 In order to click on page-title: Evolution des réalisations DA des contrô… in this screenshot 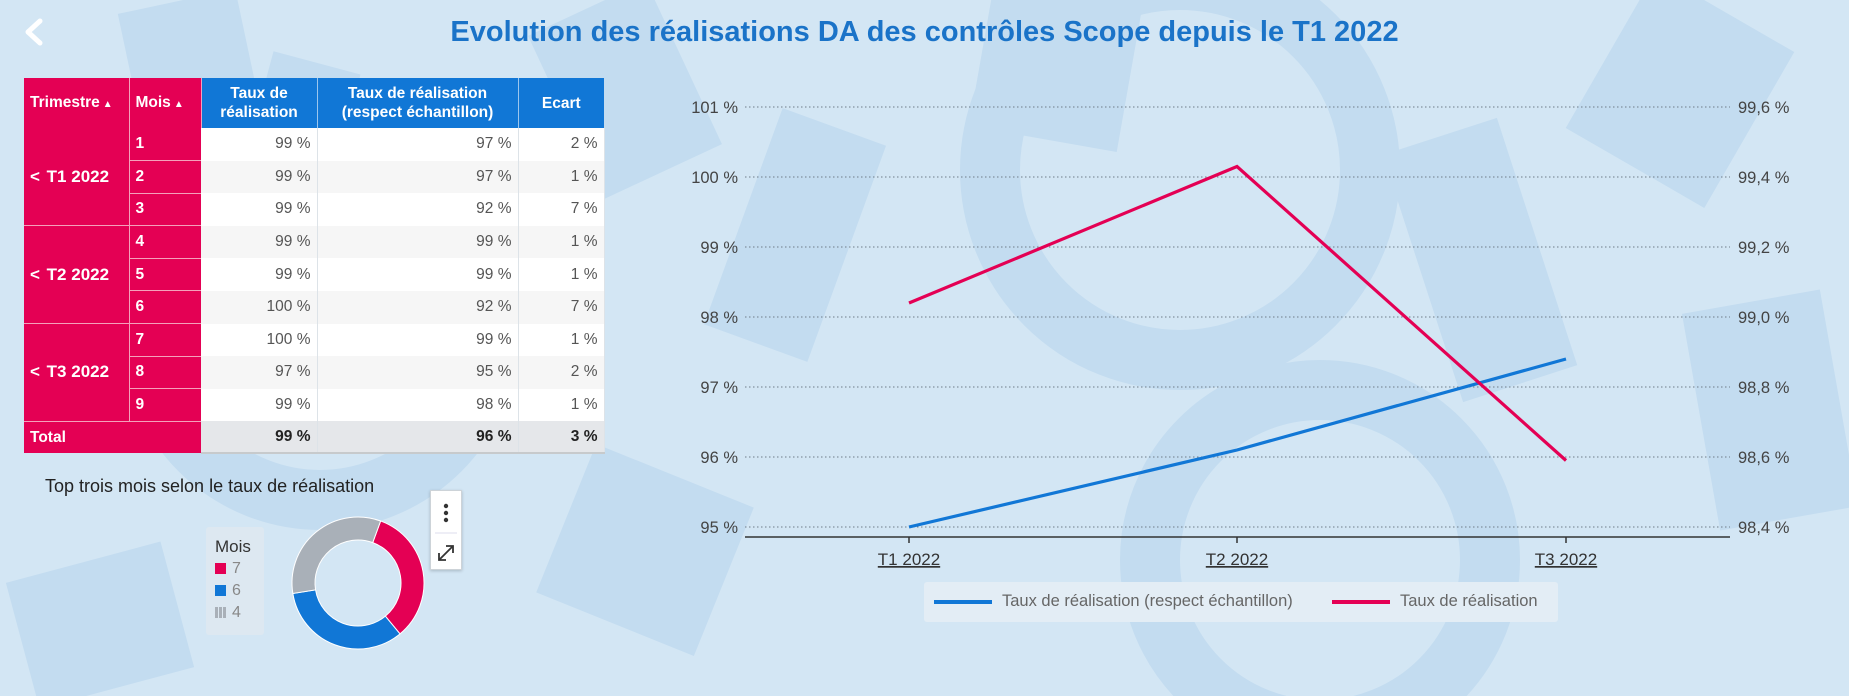, I will do `click(924, 32)`.